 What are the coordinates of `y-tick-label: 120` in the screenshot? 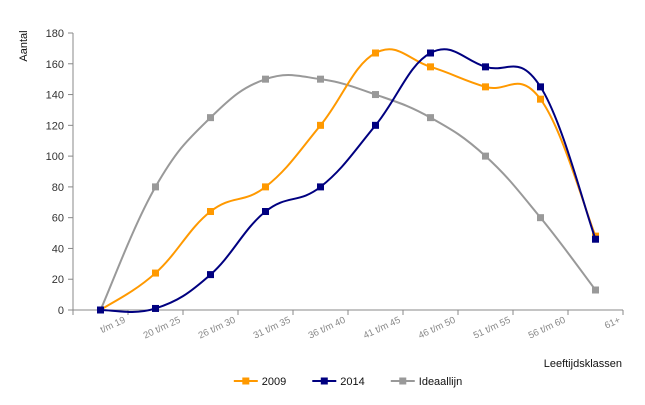 It's located at (55, 126).